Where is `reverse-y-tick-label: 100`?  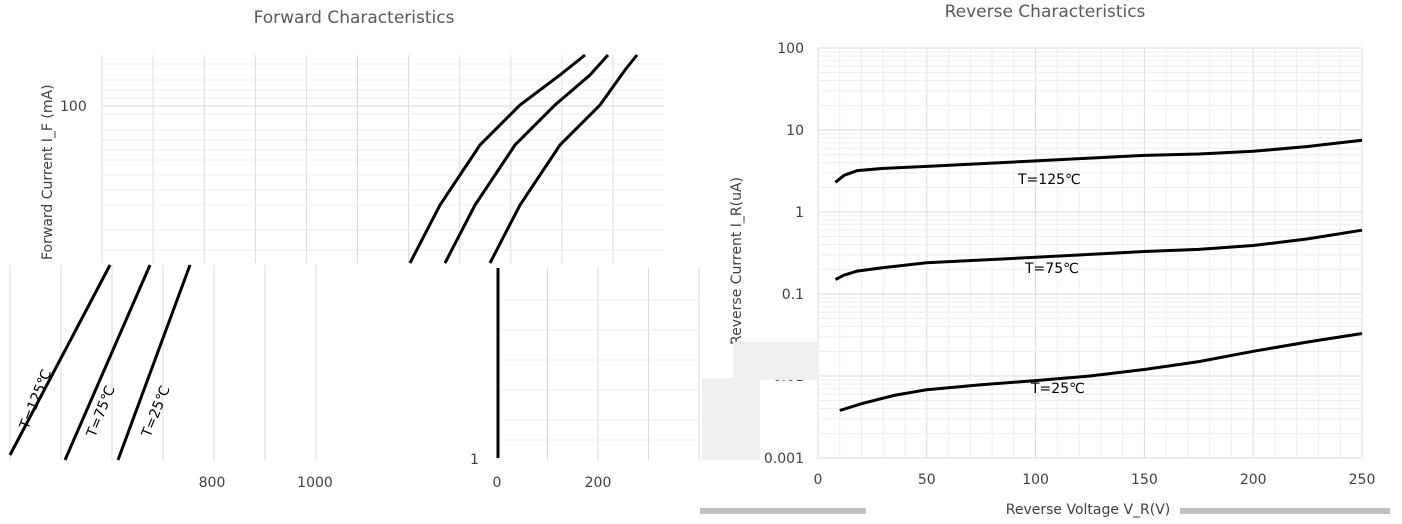 reverse-y-tick-label: 100 is located at coordinates (790, 49).